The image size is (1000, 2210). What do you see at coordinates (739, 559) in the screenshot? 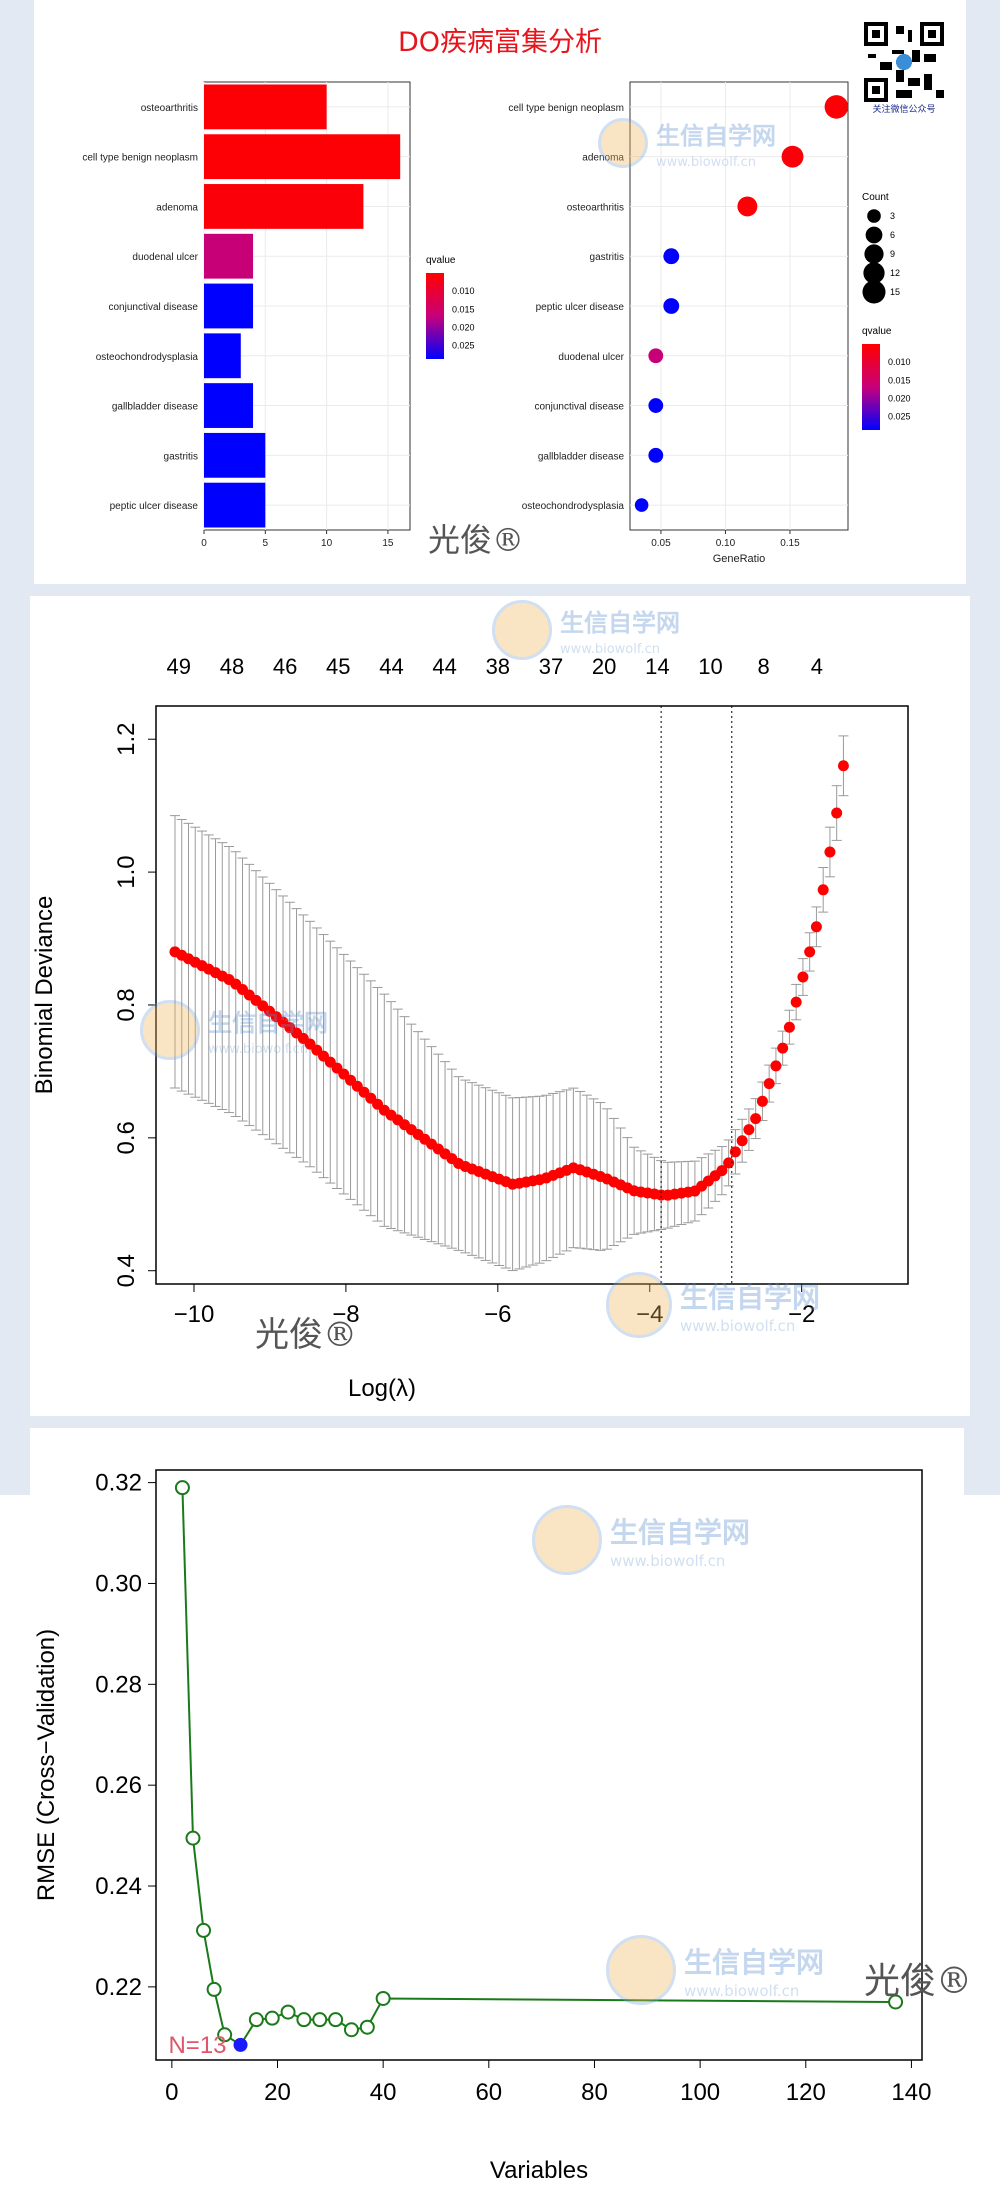
I see `dot-x-axis-label: GeneRatio` at bounding box center [739, 559].